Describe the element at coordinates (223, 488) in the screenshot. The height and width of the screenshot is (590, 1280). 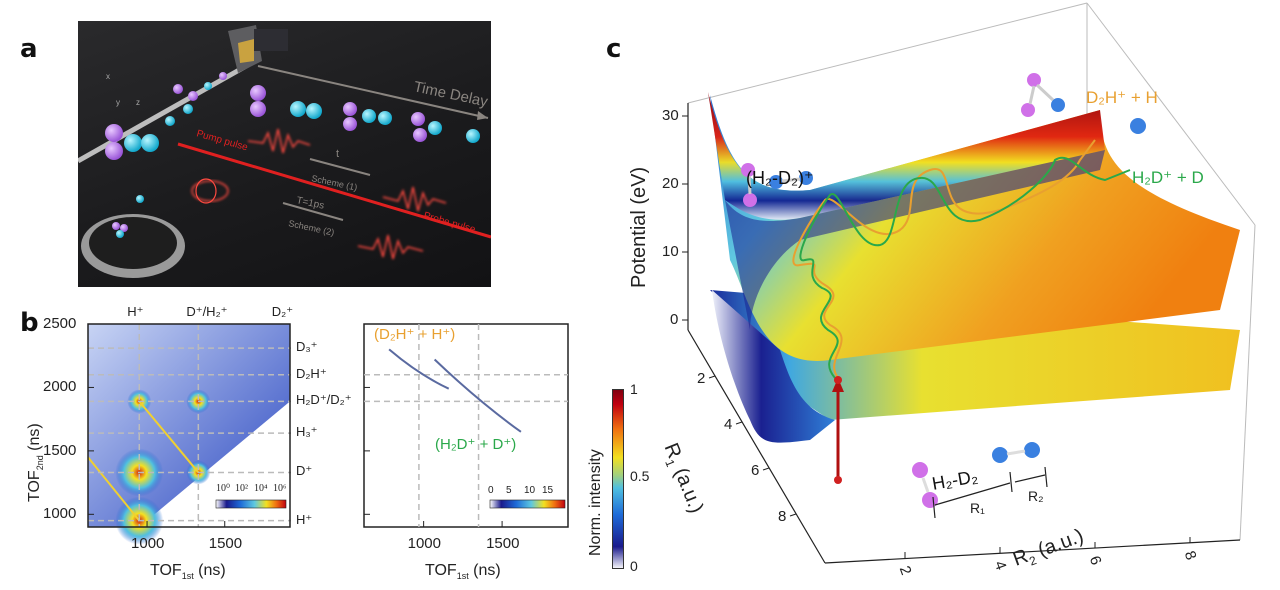
I see `log-cbar-tick: 10⁰` at that location.